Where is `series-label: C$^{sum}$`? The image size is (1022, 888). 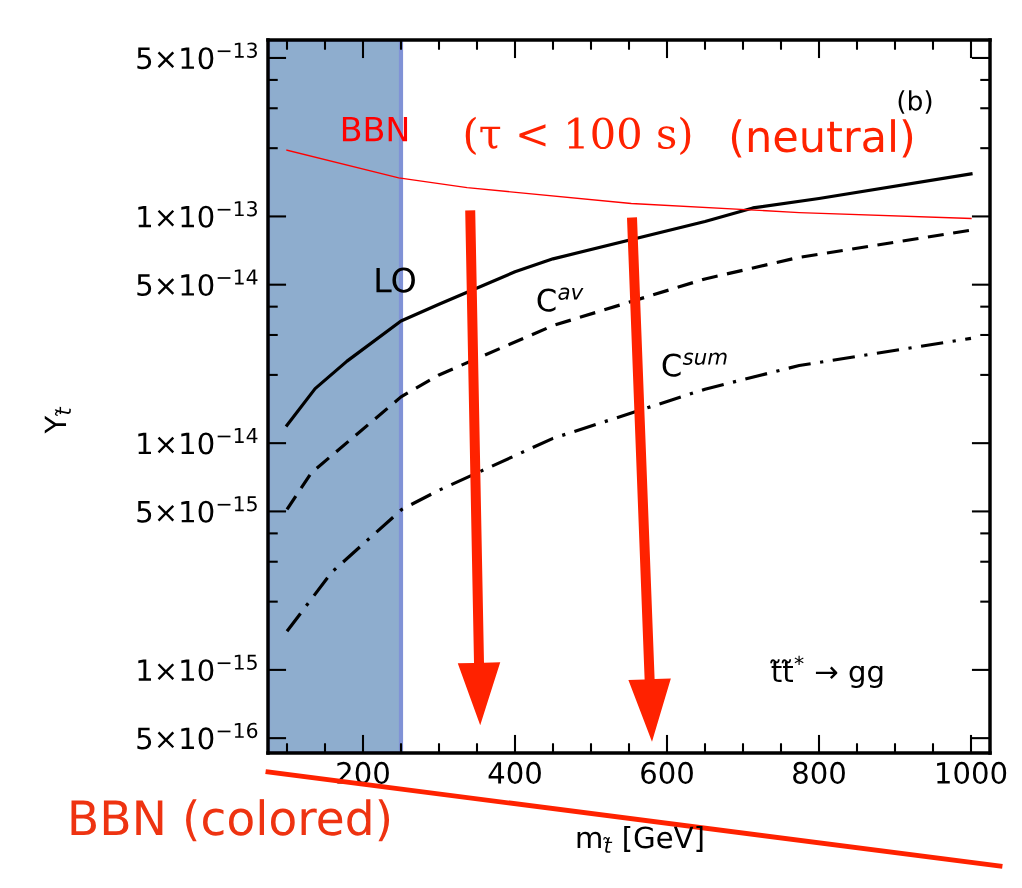
series-label: C$^{sum}$ is located at coordinates (694, 364).